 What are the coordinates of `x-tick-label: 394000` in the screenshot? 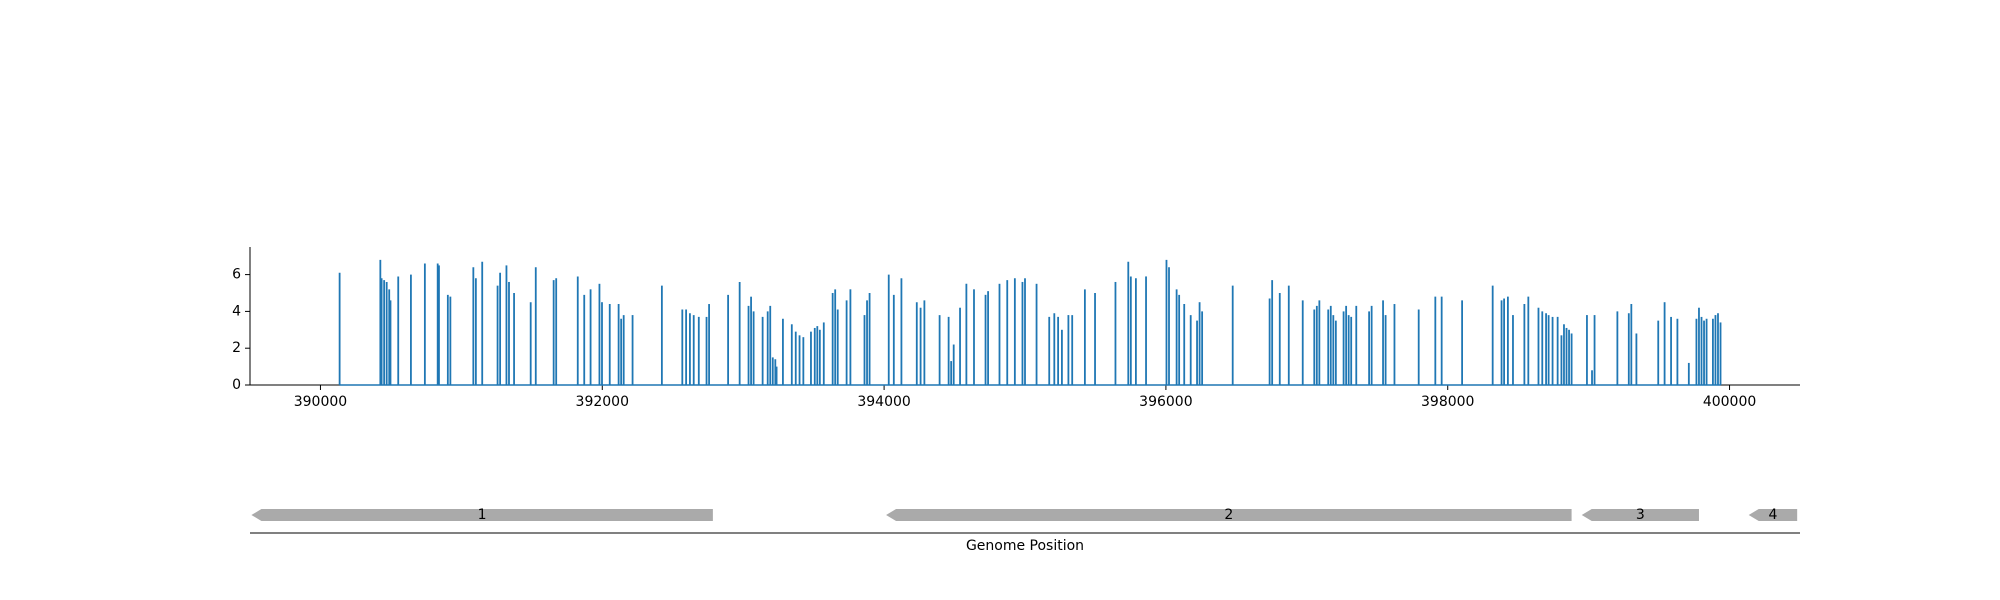 It's located at (883, 402).